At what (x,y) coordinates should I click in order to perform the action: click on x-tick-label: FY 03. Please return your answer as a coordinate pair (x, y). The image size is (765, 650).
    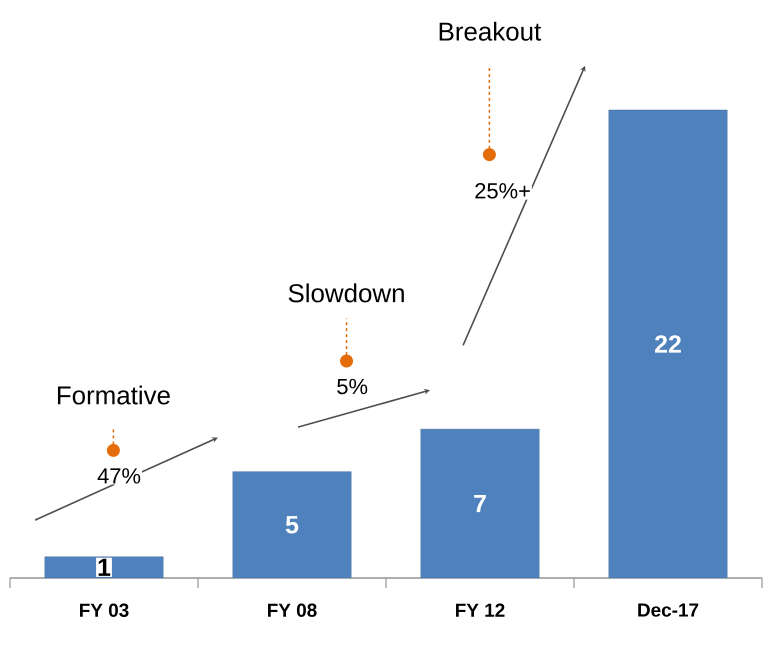
    Looking at the image, I should click on (104, 610).